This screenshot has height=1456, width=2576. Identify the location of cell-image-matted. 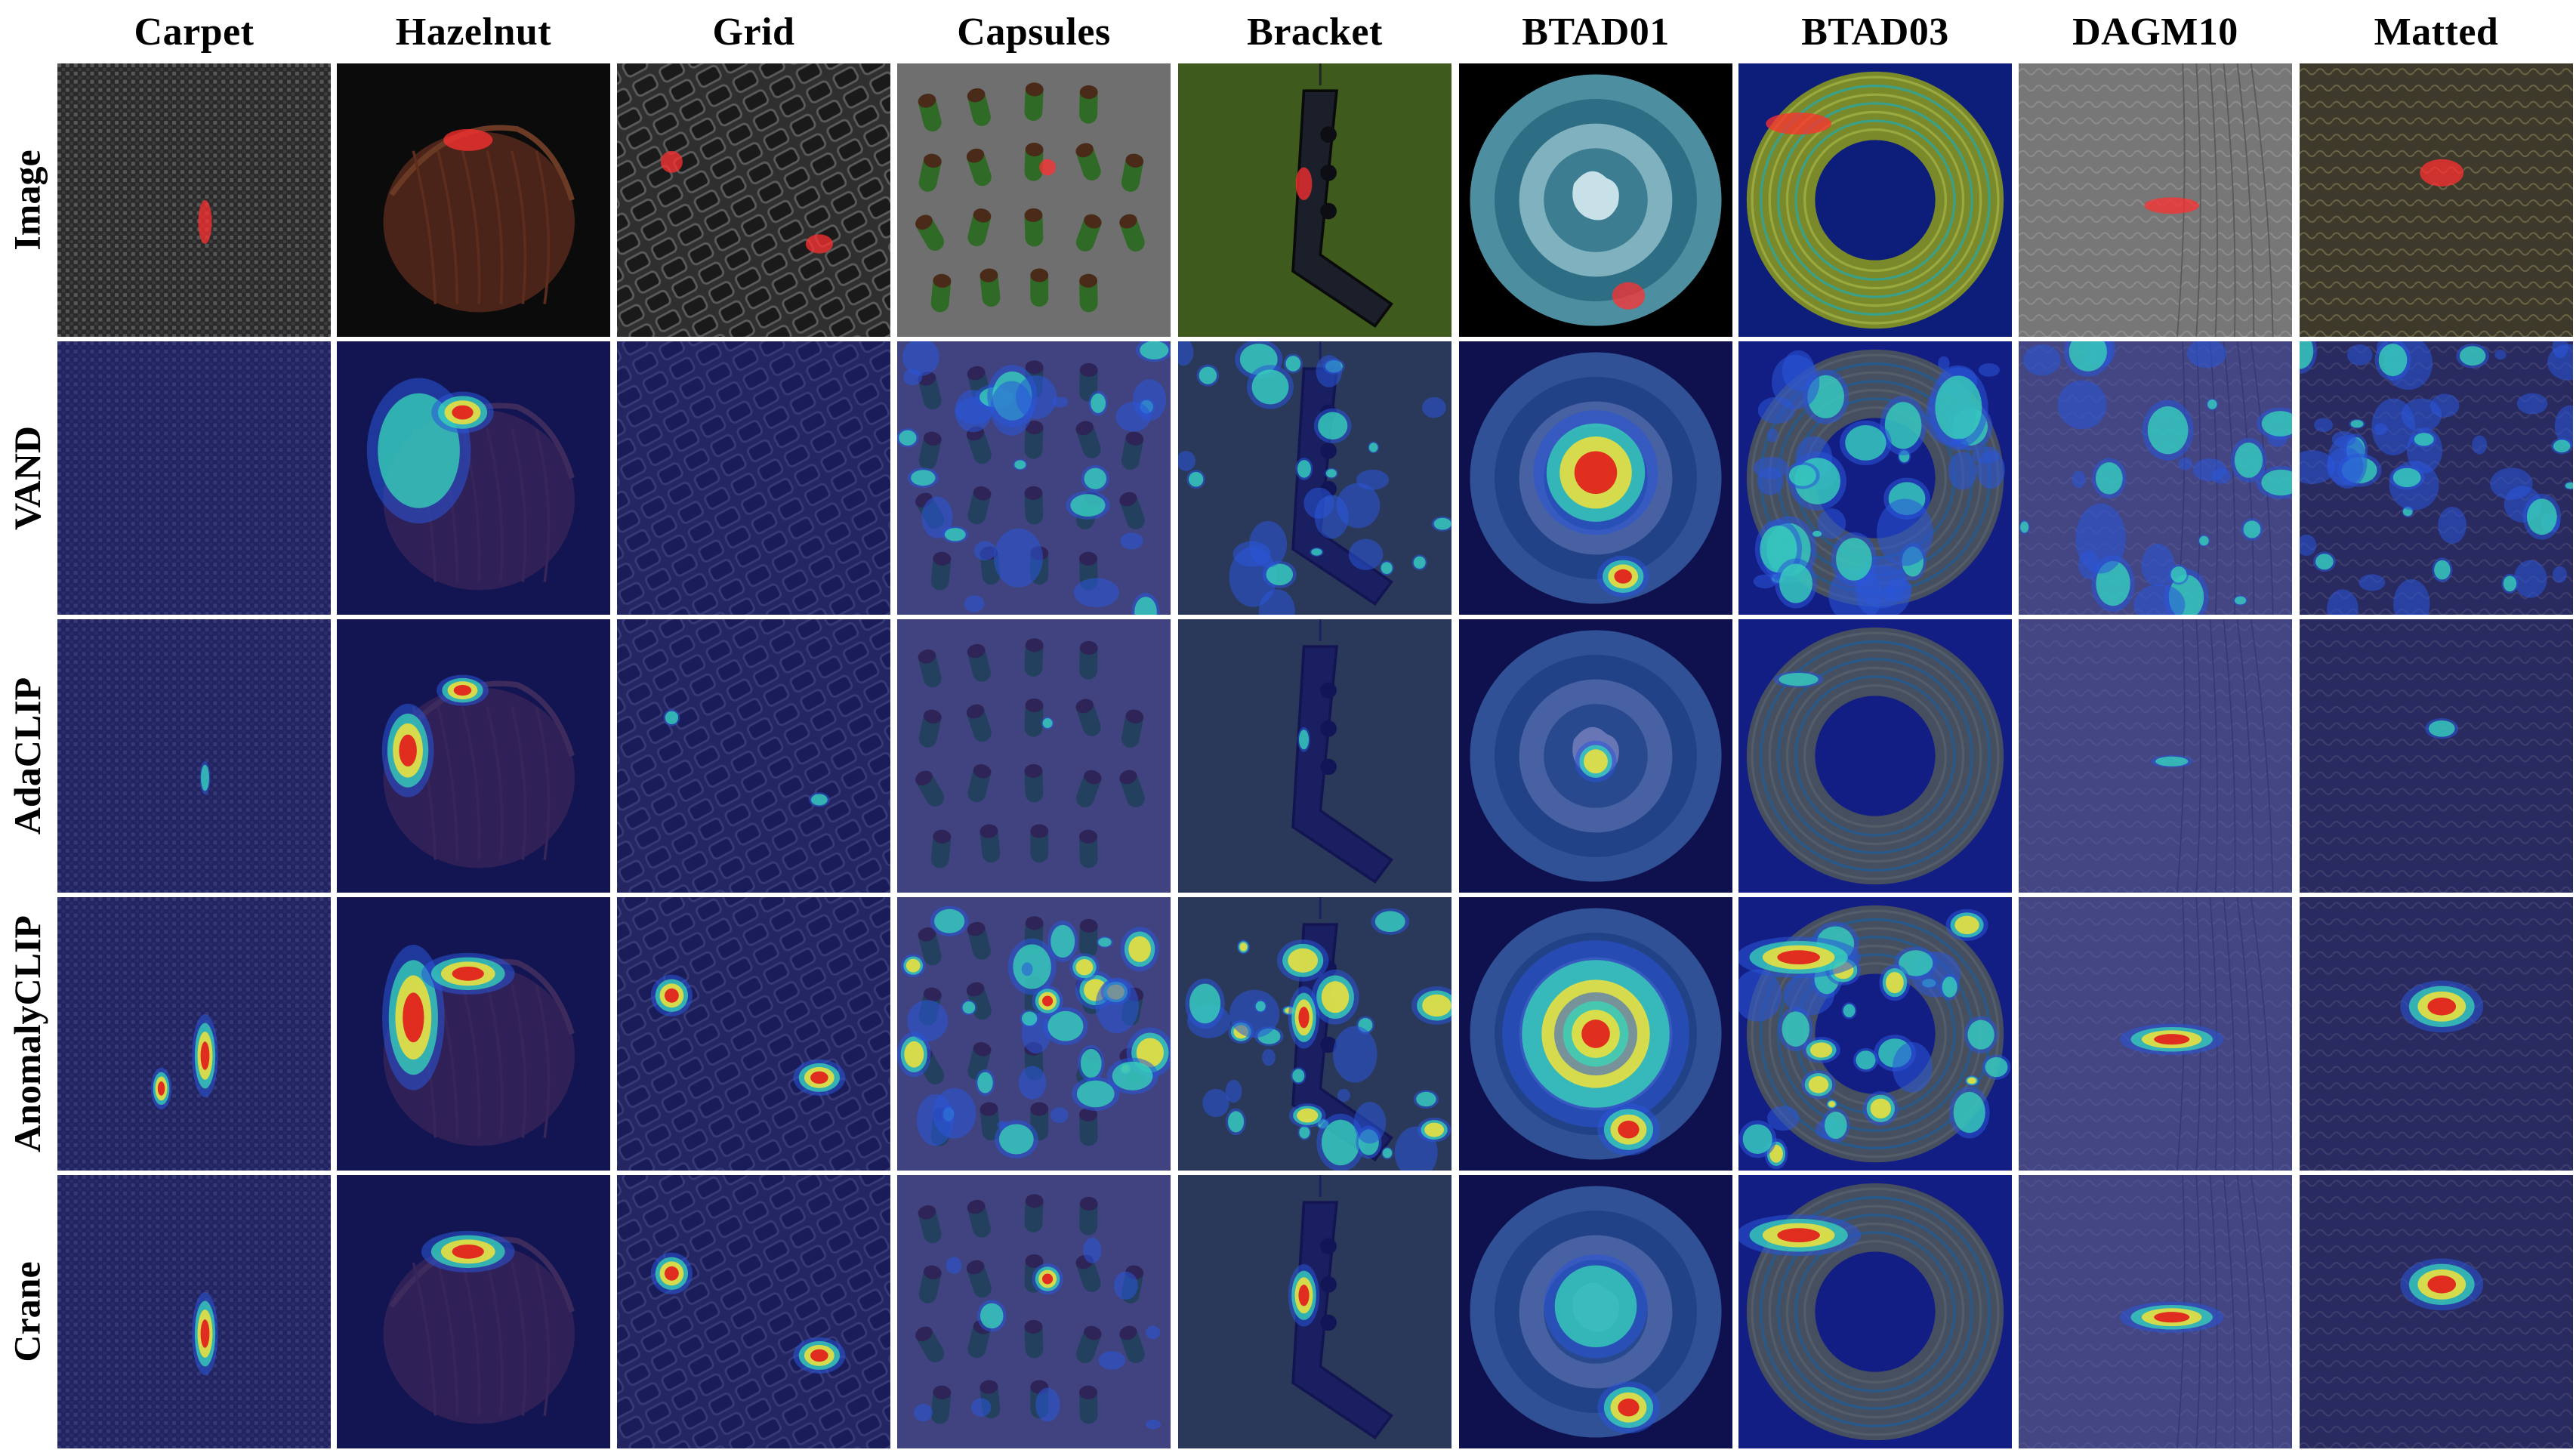
(2436, 200).